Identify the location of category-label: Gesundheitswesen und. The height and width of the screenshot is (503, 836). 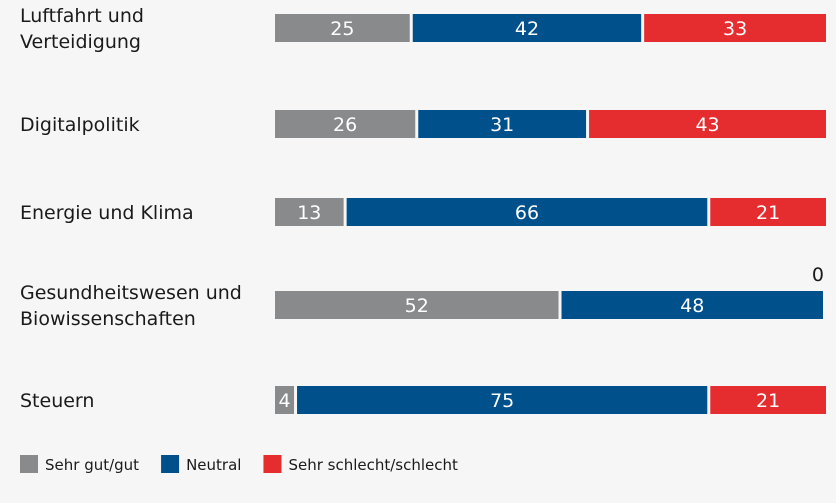
(131, 293).